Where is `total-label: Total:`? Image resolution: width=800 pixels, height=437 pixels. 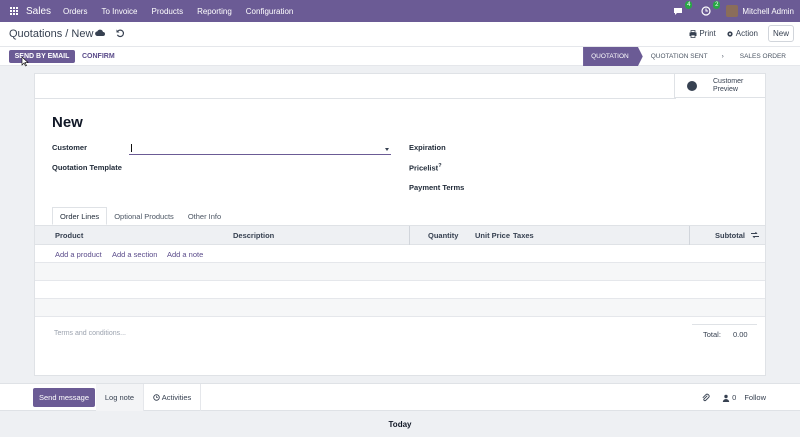 total-label: Total: is located at coordinates (712, 334).